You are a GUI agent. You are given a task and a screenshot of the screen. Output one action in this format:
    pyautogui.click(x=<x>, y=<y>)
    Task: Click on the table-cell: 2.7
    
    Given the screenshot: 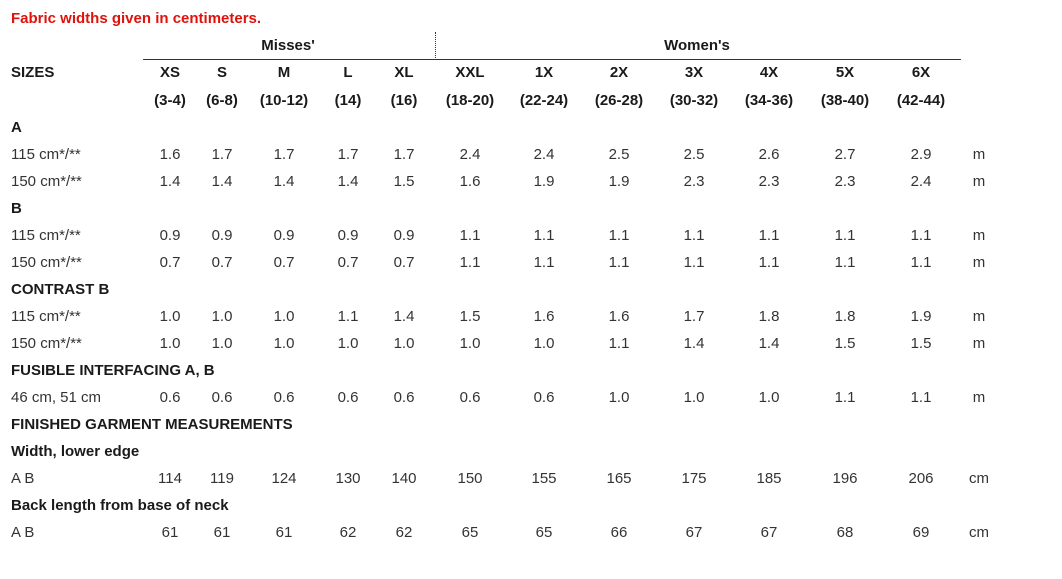 What is the action you would take?
    pyautogui.click(x=845, y=154)
    